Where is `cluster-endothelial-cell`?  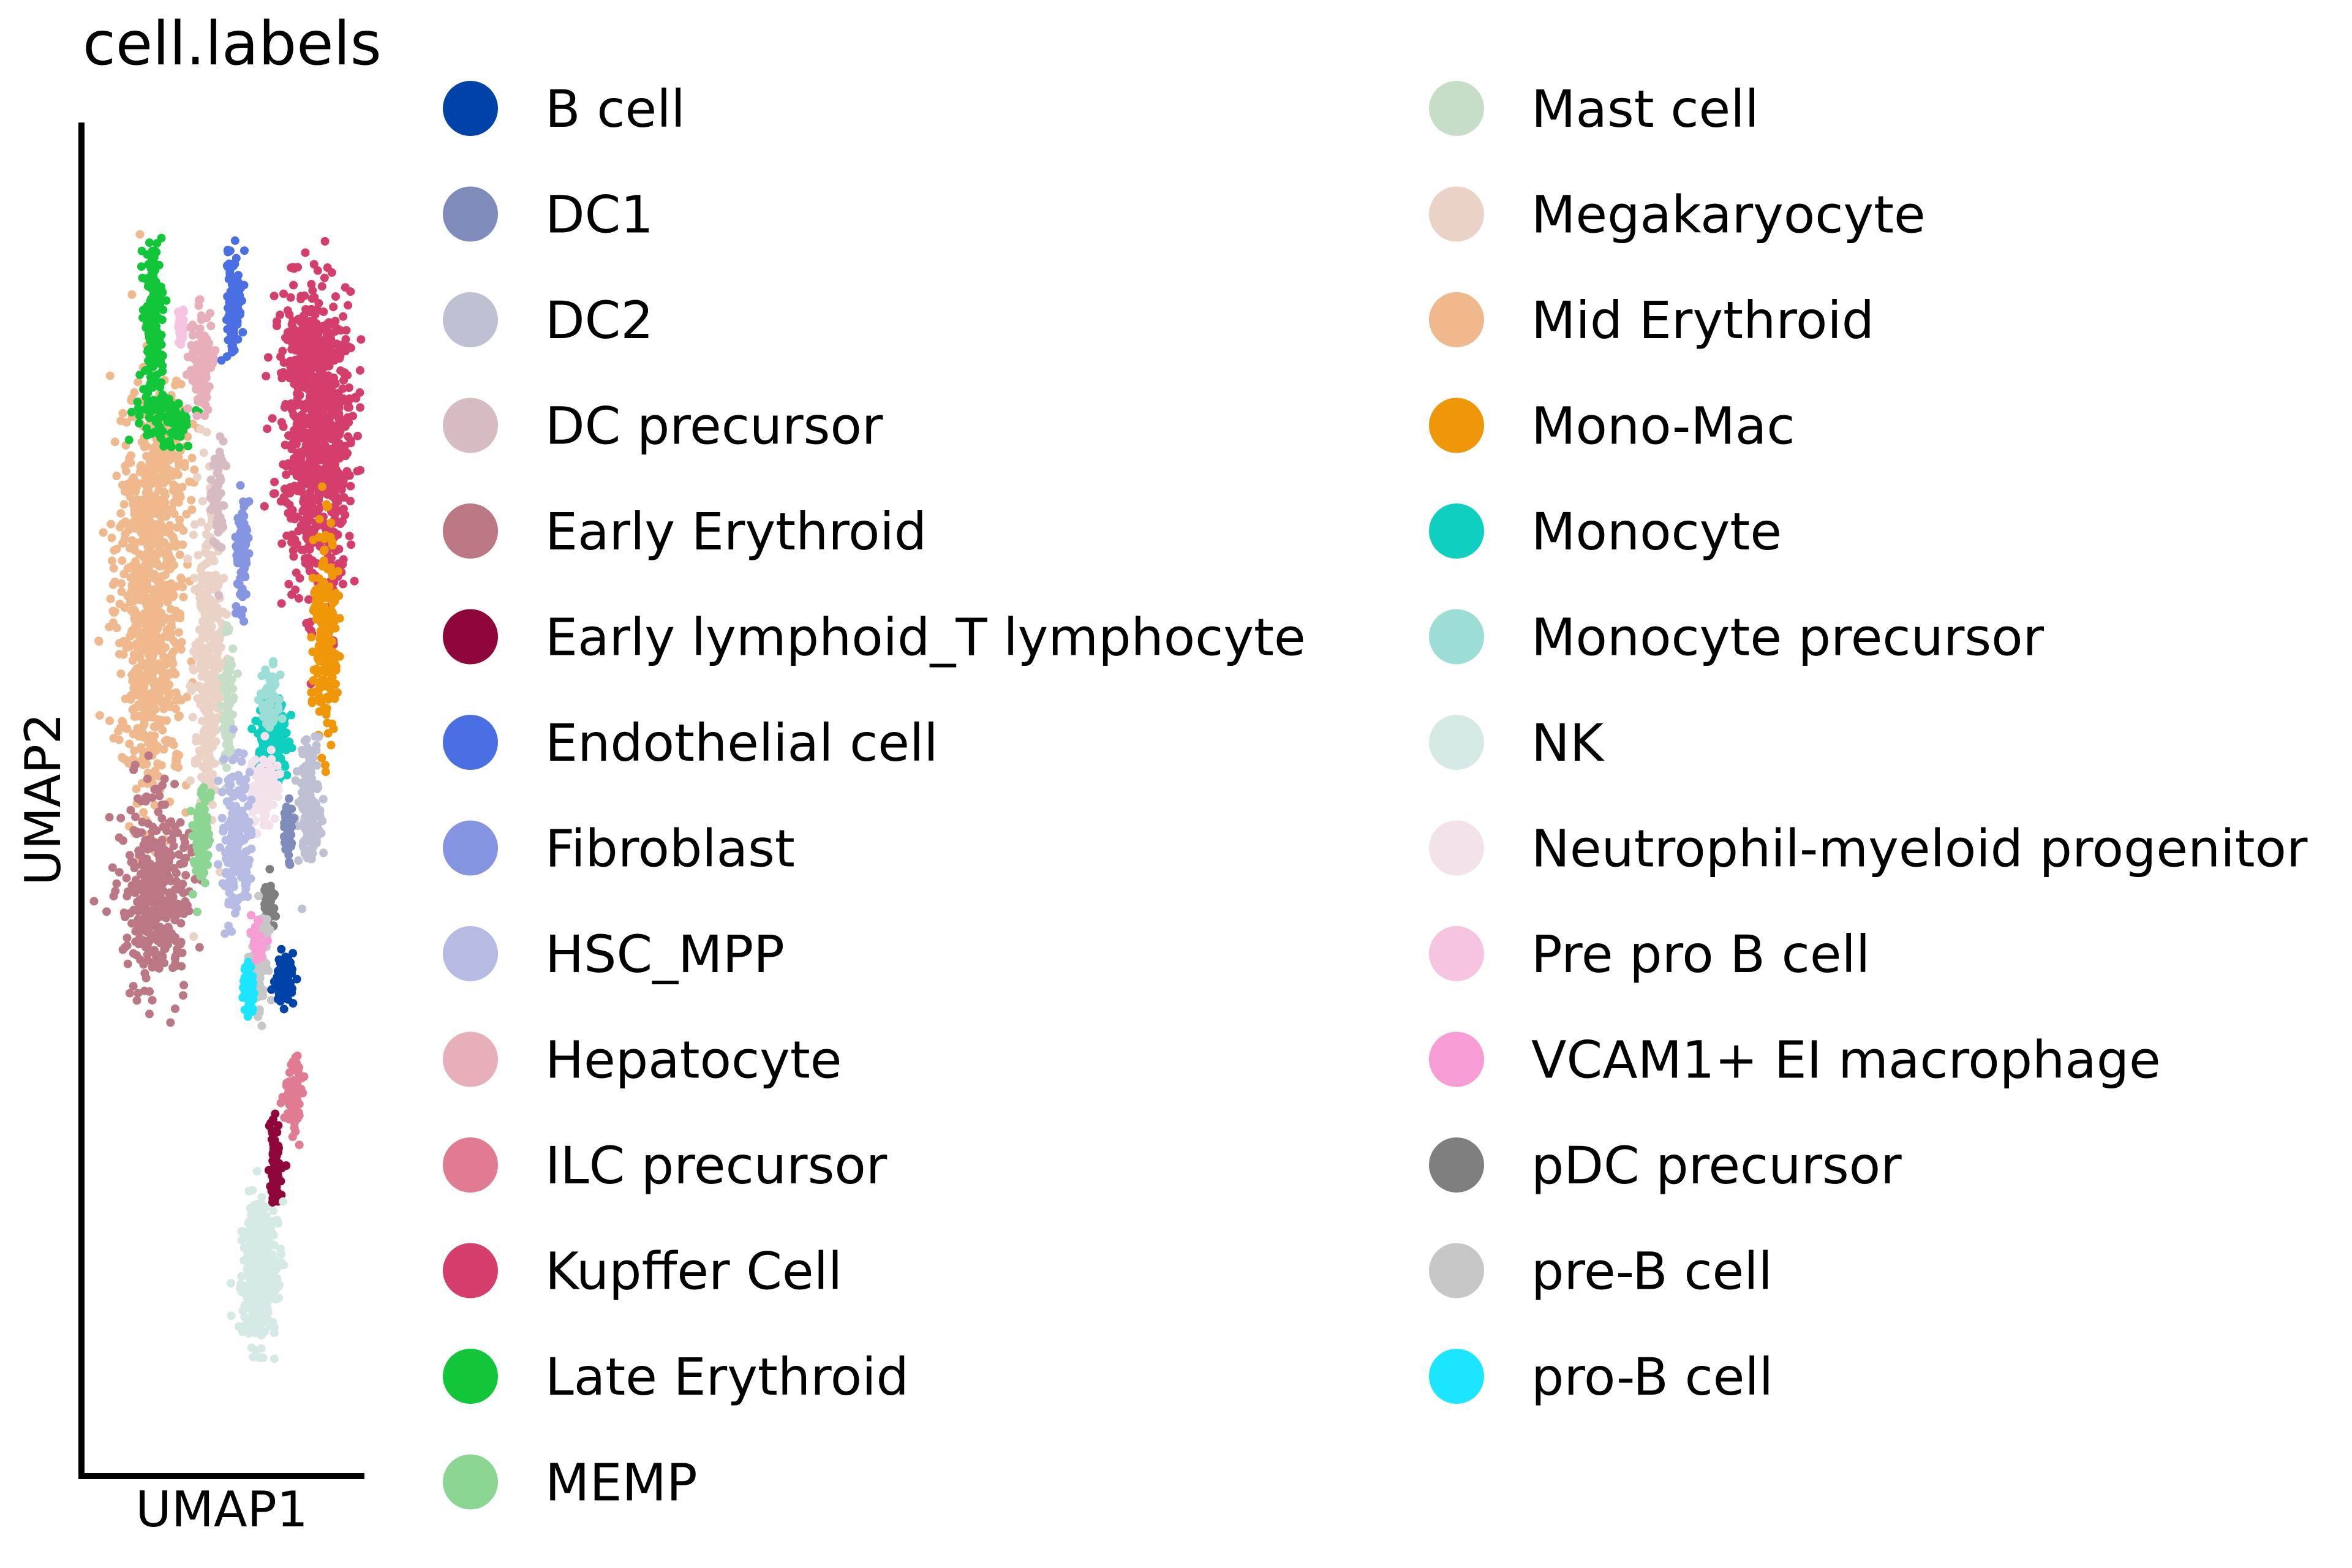
cluster-endothelial-cell is located at coordinates (233, 301).